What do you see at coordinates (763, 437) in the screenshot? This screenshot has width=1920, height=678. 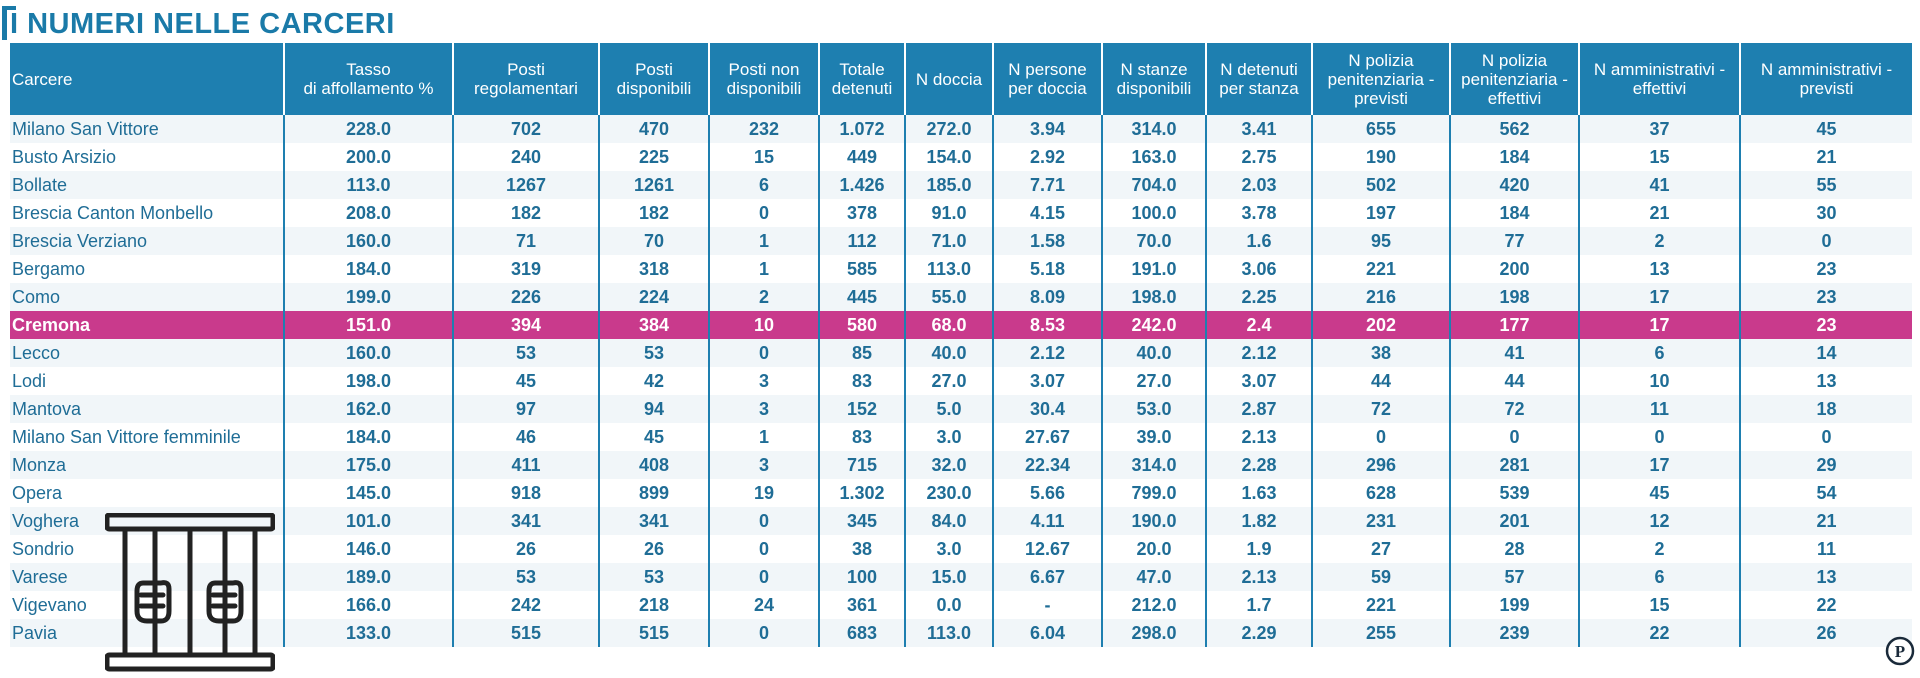 I see `value-cell: 1` at bounding box center [763, 437].